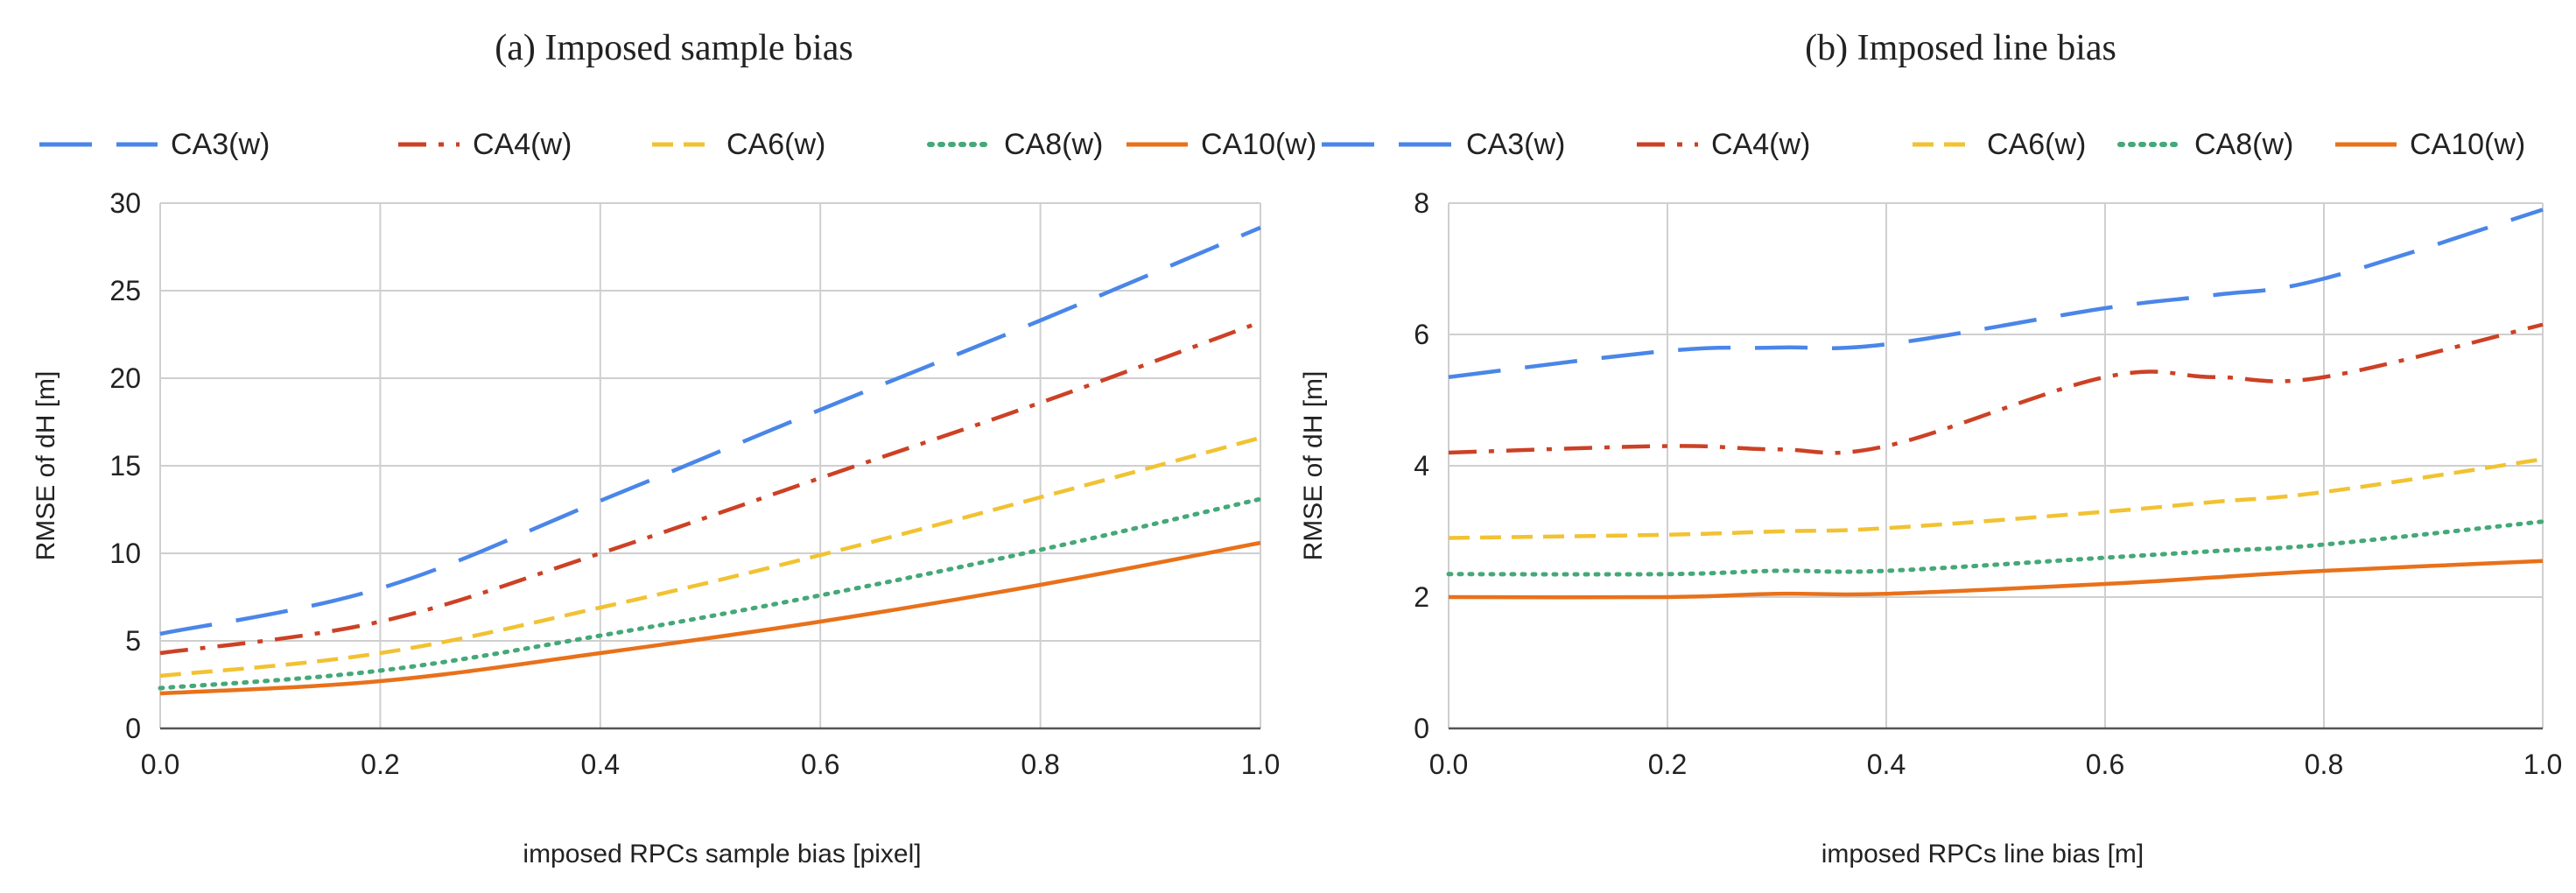 This screenshot has height=893, width=2576. I want to click on chart-a-y-ticks: 0 5 10 15 20 25 30, so click(125, 465).